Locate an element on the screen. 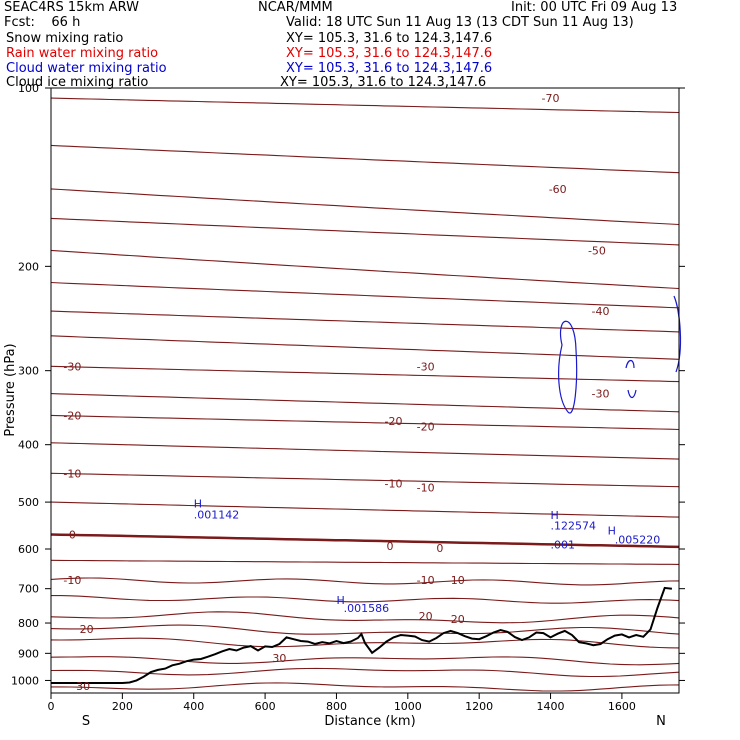 The image size is (740, 740). legend-cloudice-xy: XY= 105.3, 31.6 to 124.3,147.6 is located at coordinates (383, 82).